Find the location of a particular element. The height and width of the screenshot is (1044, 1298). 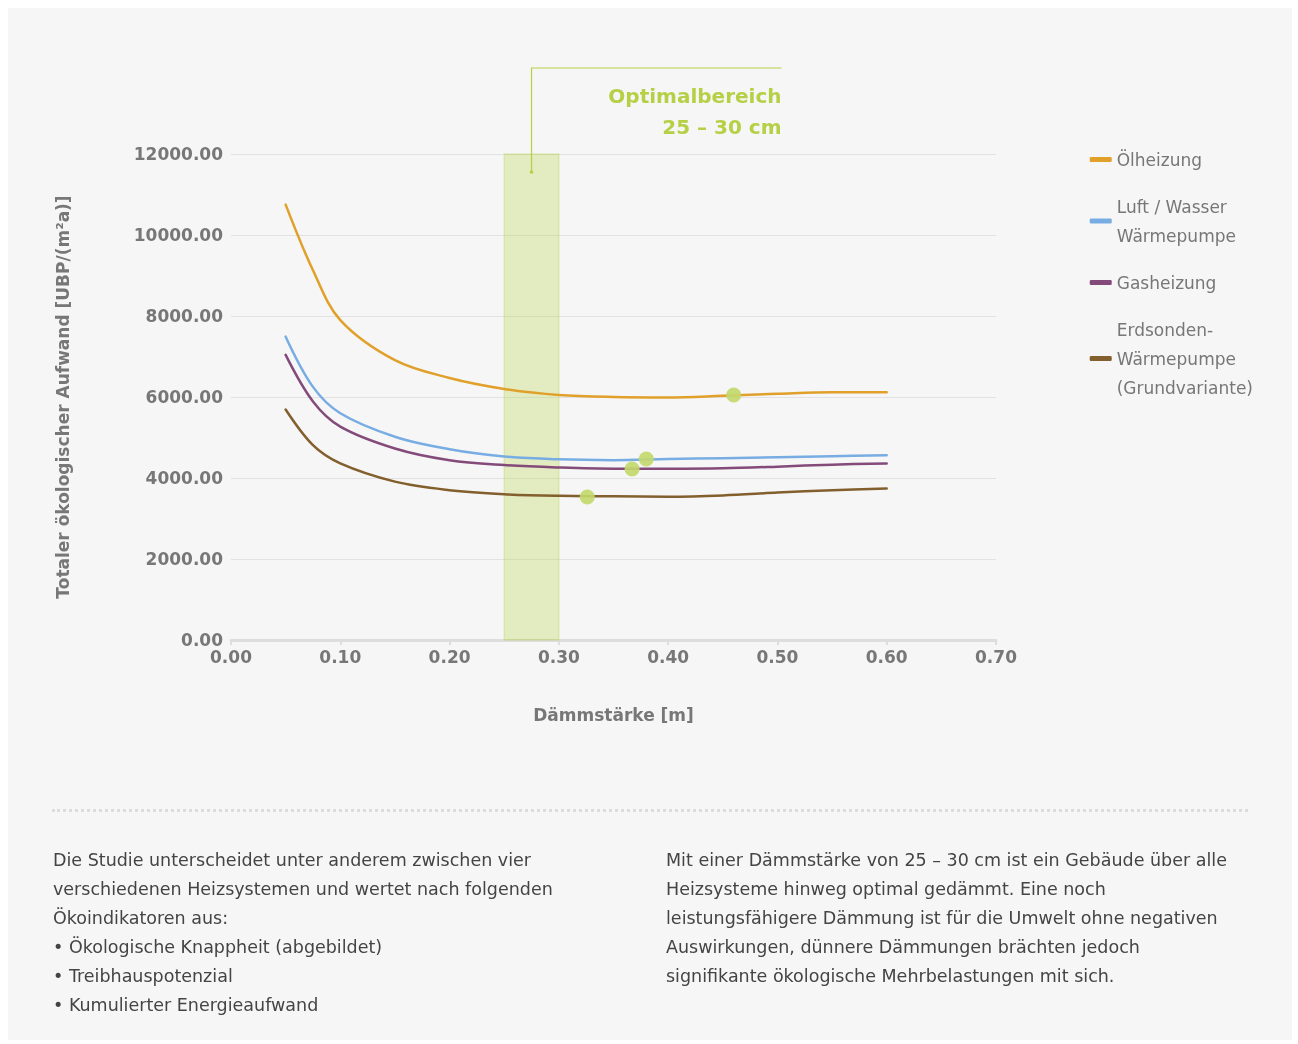

legend-label: Luft / Wasser Wärmepumpe is located at coordinates (1176, 221).